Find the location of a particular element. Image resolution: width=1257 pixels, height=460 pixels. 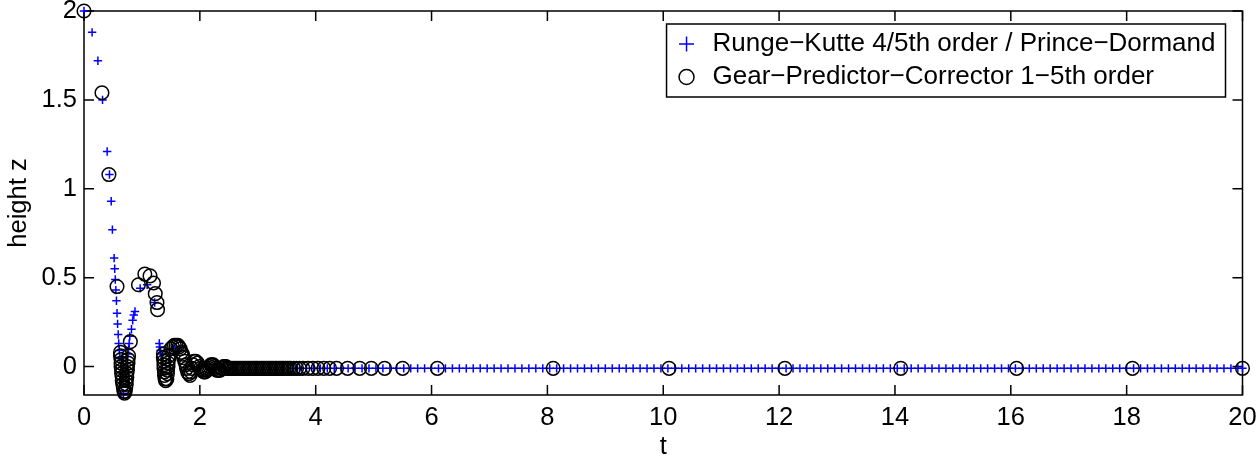

x-axis-title: t is located at coordinates (663, 445).